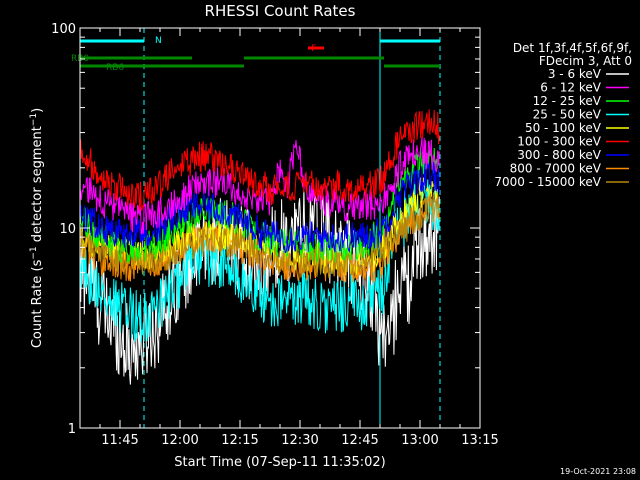 This screenshot has width=640, height=480. What do you see at coordinates (34, 119) in the screenshot?
I see `y-axis-label-sup2: −1` at bounding box center [34, 119].